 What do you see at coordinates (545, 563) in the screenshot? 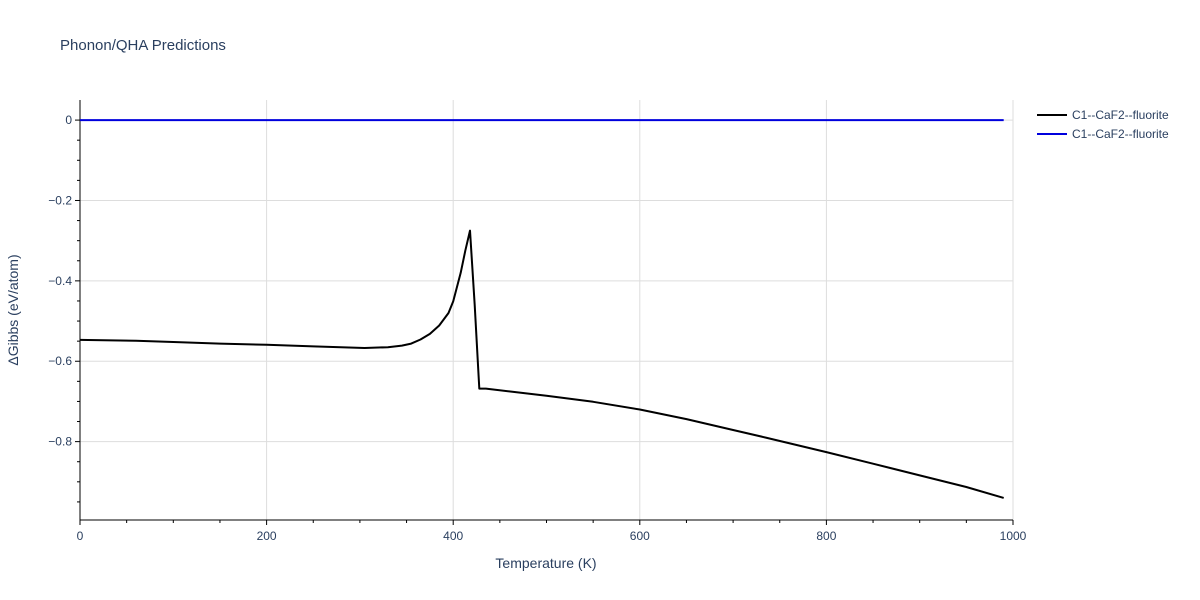
I see `x-axis-title: Temperature (K)` at bounding box center [545, 563].